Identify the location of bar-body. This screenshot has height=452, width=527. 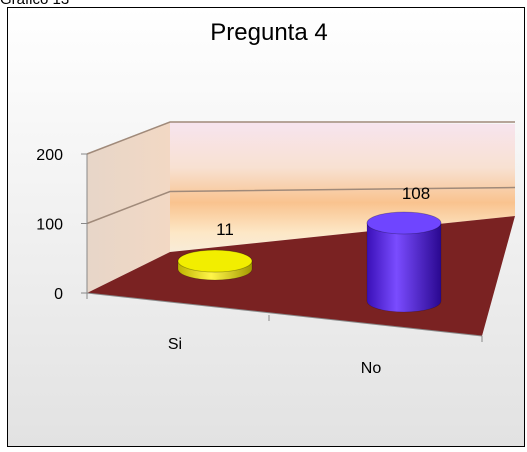
(404, 267).